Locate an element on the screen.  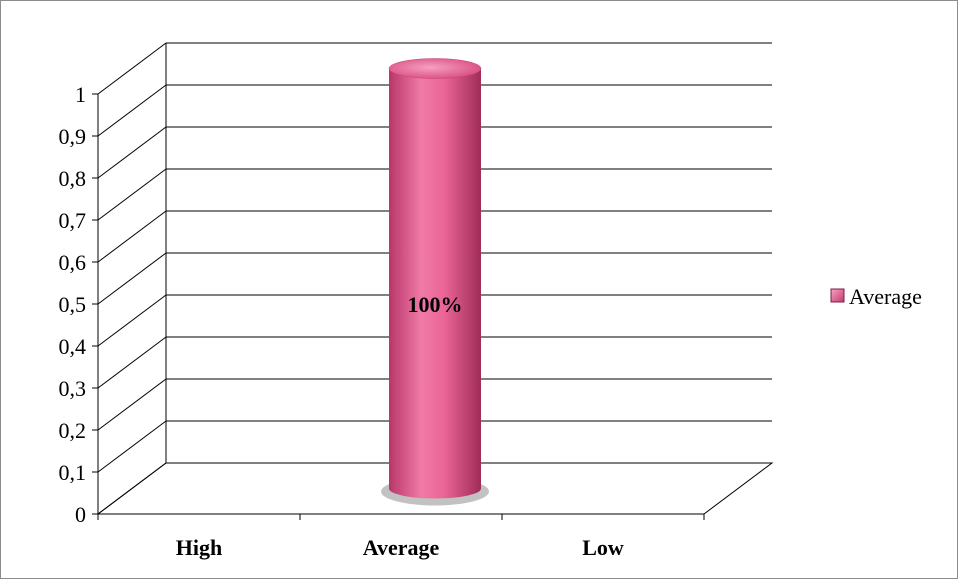
bars is located at coordinates (435, 282).